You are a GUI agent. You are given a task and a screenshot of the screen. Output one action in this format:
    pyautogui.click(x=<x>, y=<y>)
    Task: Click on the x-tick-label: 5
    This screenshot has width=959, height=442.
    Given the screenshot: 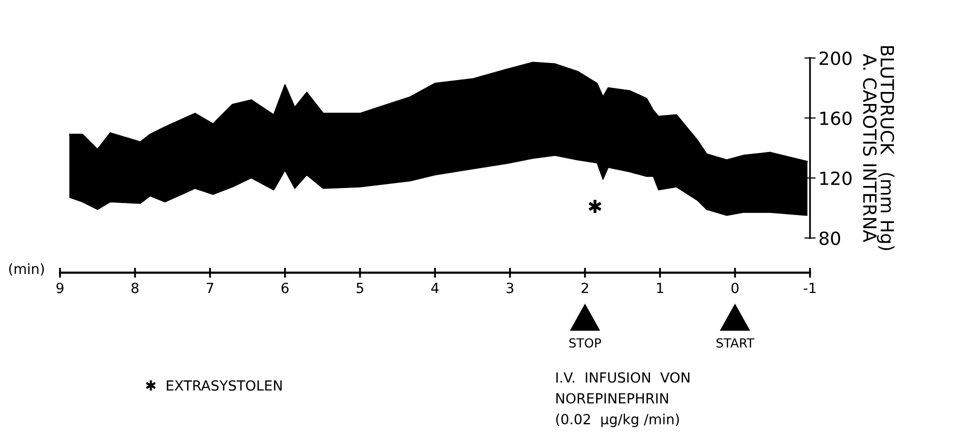 What is the action you would take?
    pyautogui.click(x=360, y=288)
    